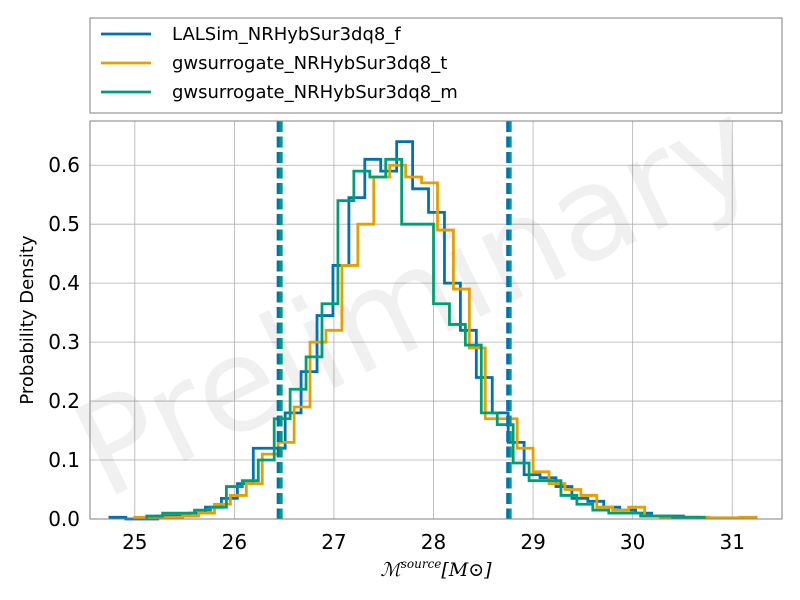  What do you see at coordinates (64, 401) in the screenshot?
I see `y-tick-label: 0.2` at bounding box center [64, 401].